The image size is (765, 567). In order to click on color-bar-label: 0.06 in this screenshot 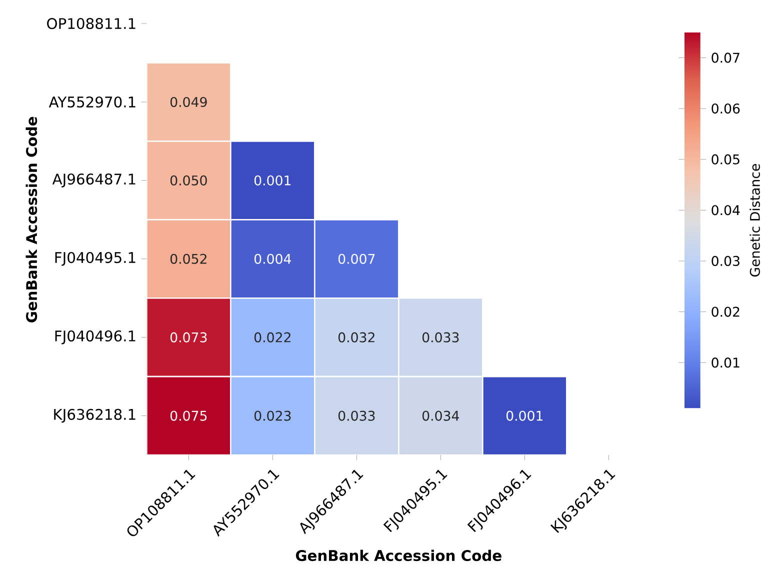, I will do `click(726, 108)`.